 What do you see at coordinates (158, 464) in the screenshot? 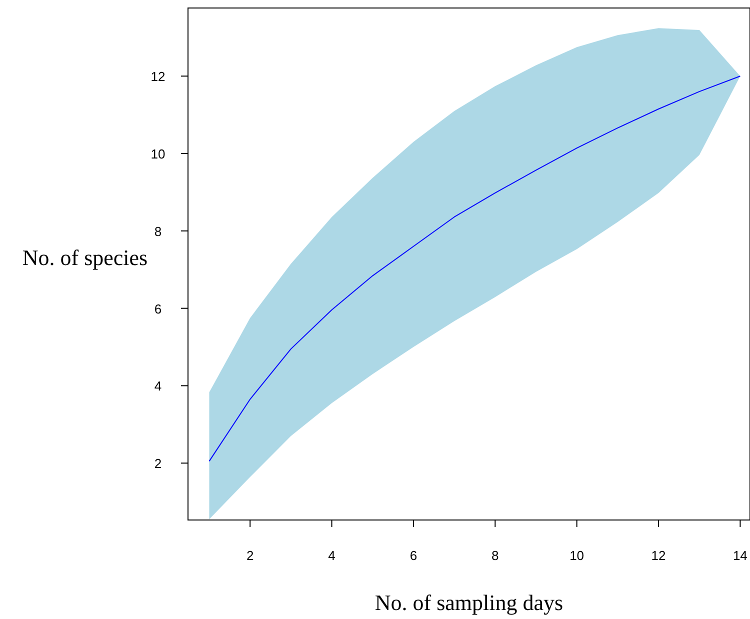
I see `y-tick-label: 2` at bounding box center [158, 464].